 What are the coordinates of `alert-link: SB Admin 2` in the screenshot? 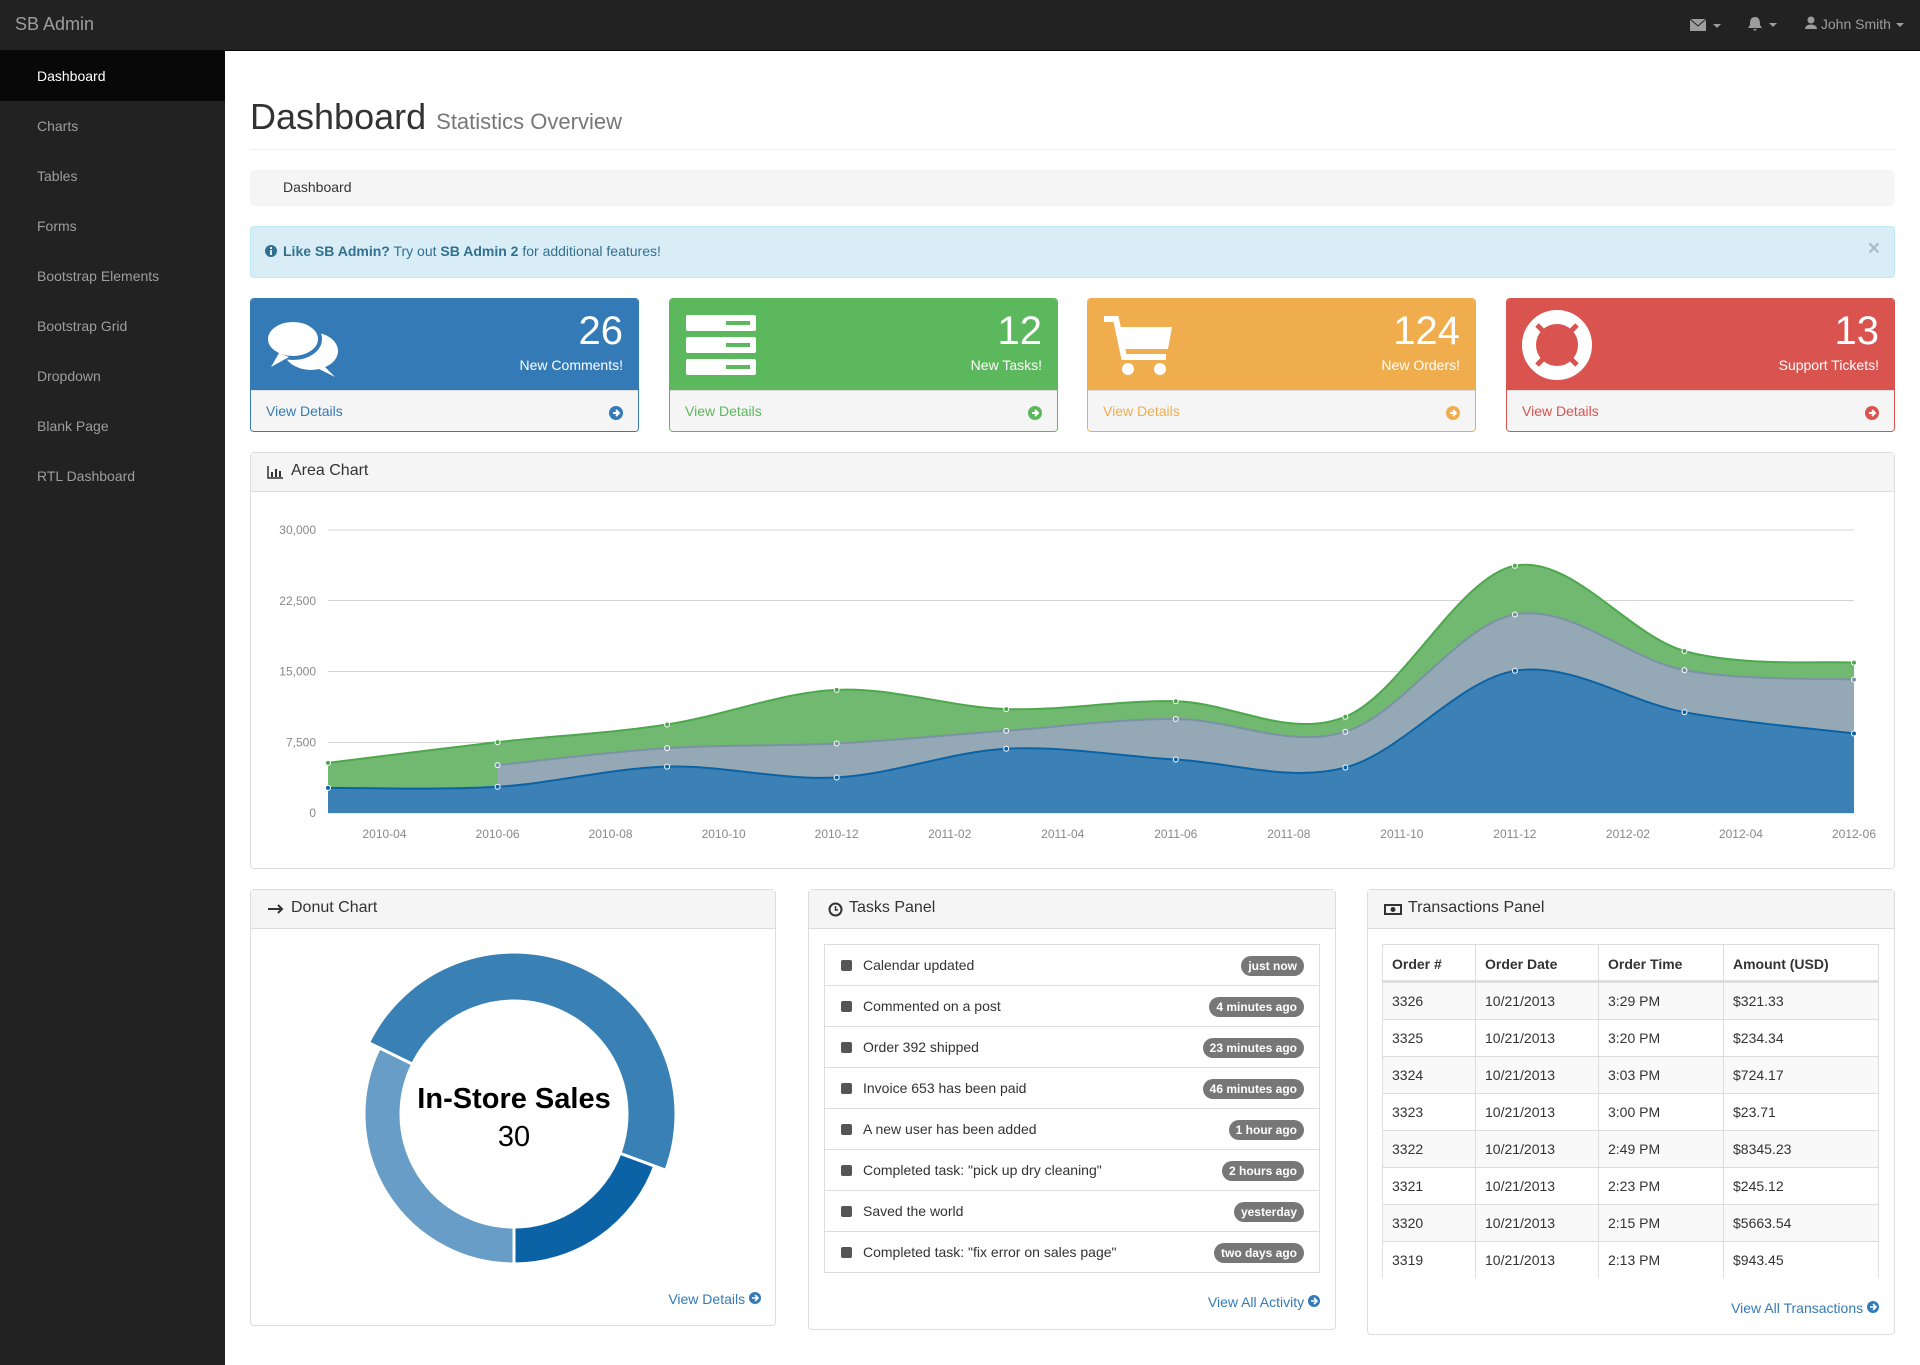 It's located at (479, 251).